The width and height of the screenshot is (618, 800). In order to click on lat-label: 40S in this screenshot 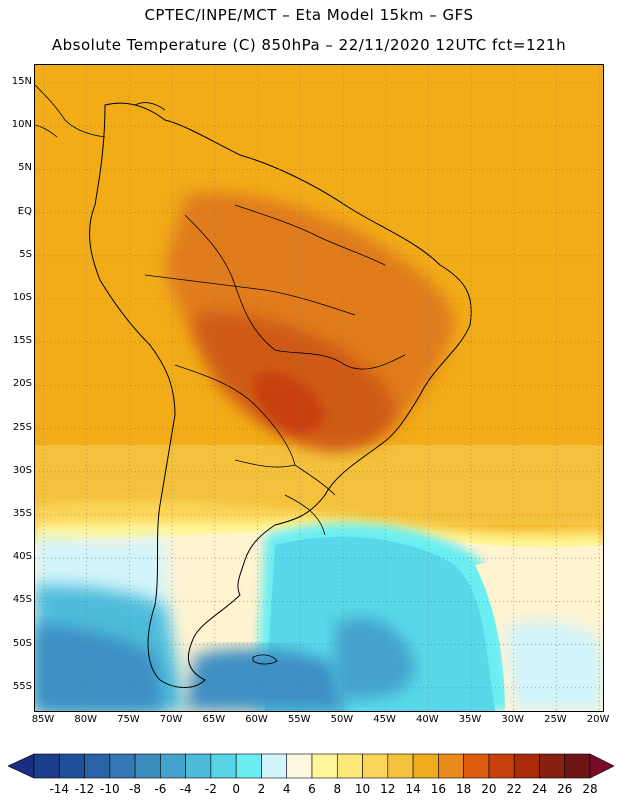, I will do `click(22, 557)`.